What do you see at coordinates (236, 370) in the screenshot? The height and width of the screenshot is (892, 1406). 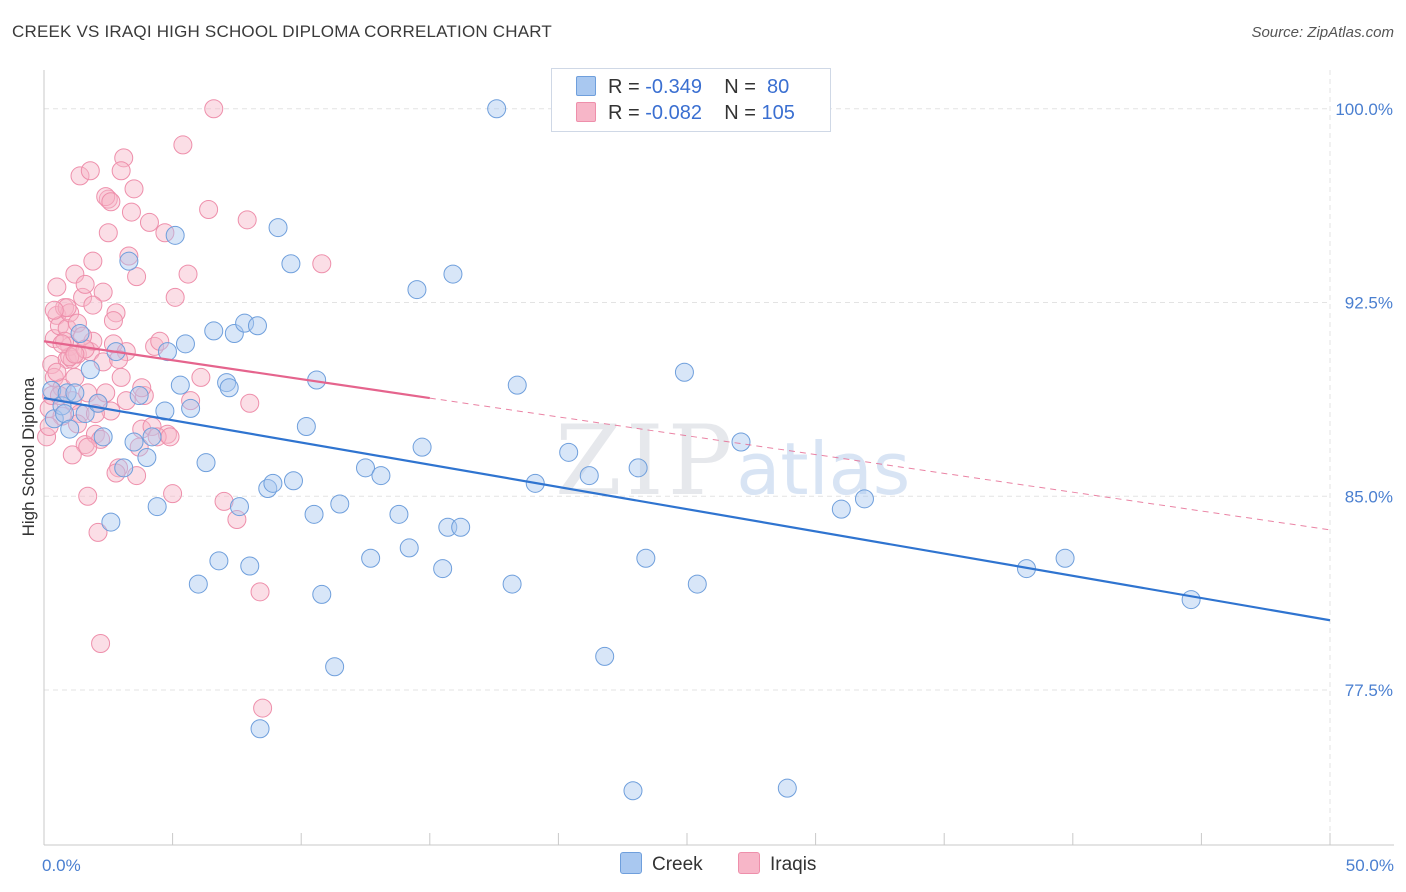 I see `iraqis-trend-line` at bounding box center [236, 370].